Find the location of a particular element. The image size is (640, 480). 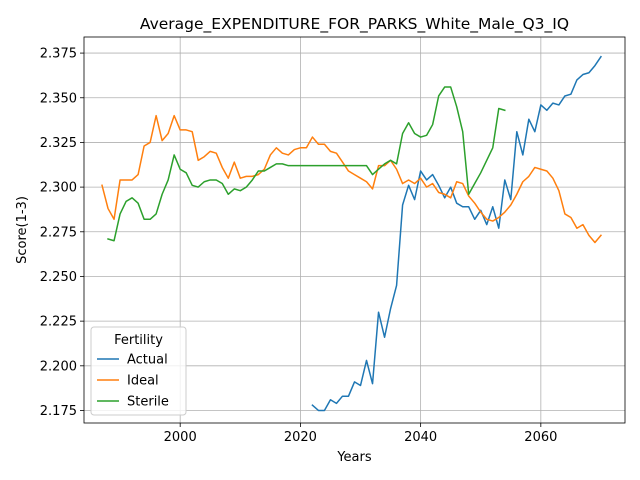

y-tick-label: 2.275 is located at coordinates (58, 232).